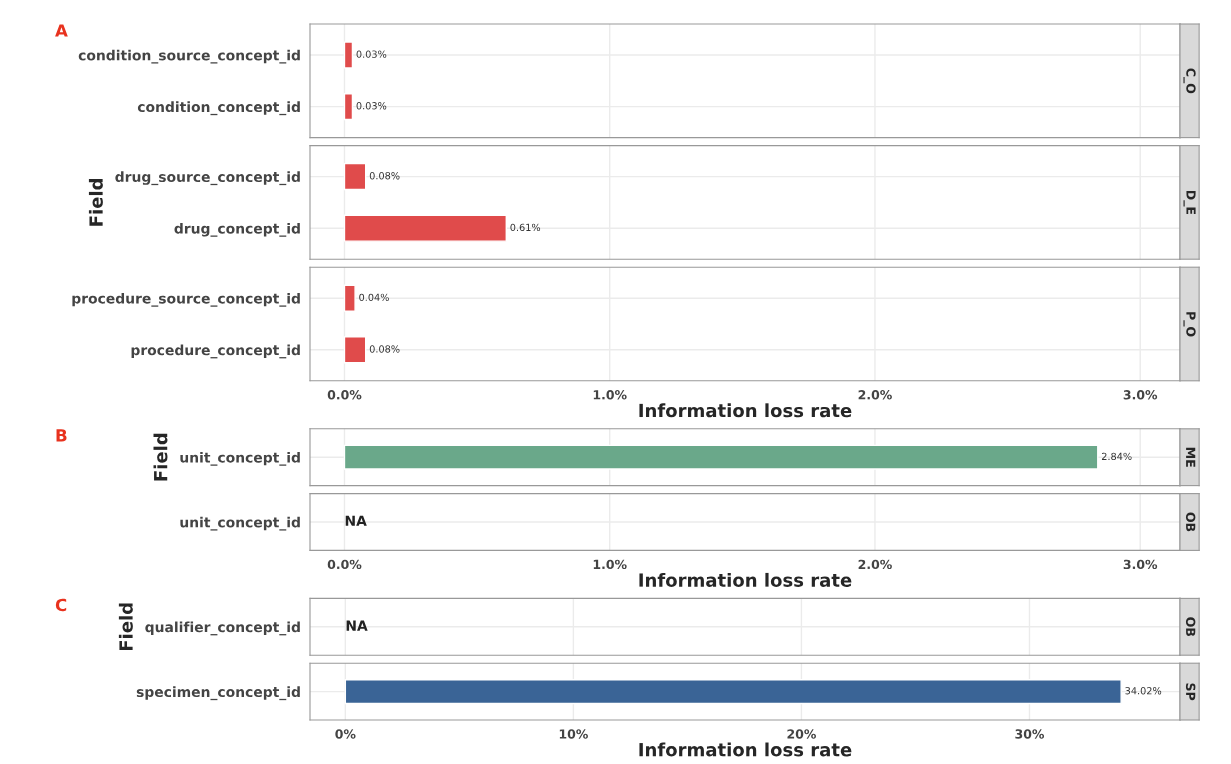 This screenshot has width=1231, height=764. Describe the element at coordinates (525, 227) in the screenshot. I see `data-label: 0.61%` at that location.